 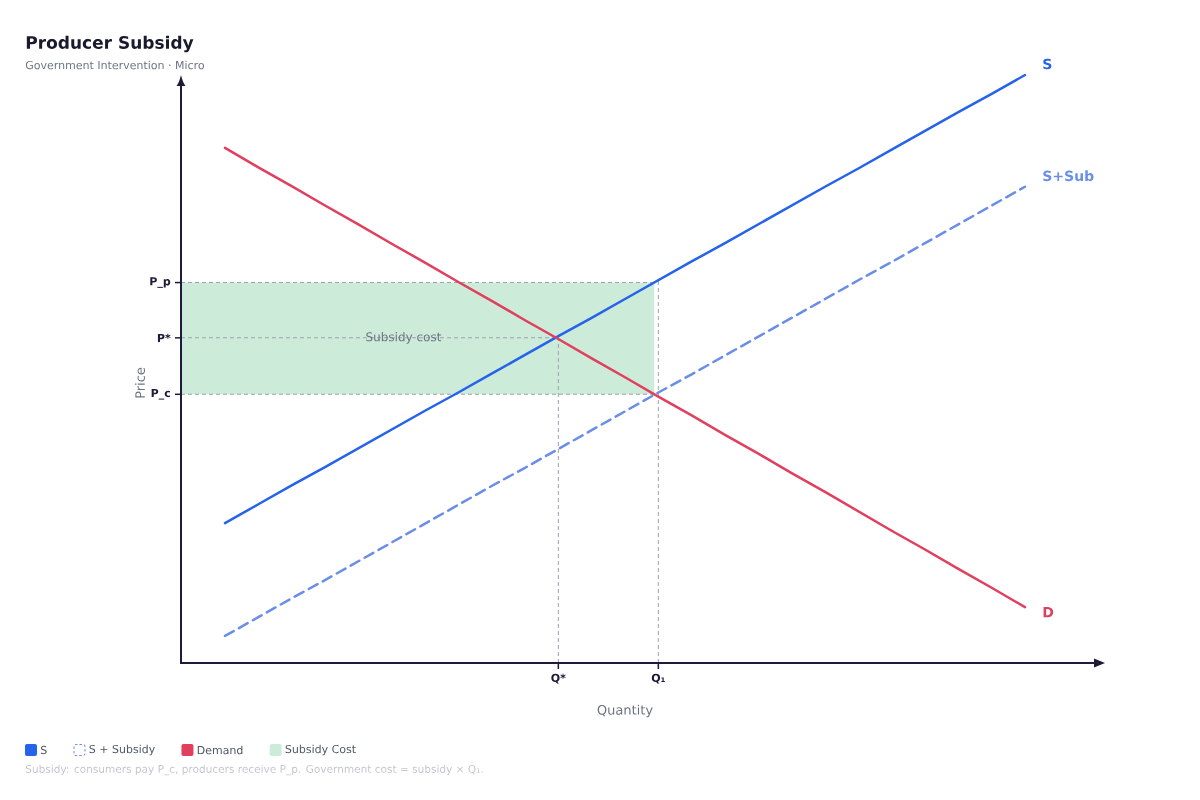 I want to click on text: Subsidy: consumers pay P_c, producers receive P_p. Government cost = subsidy × Q₁., so click(x=254, y=770).